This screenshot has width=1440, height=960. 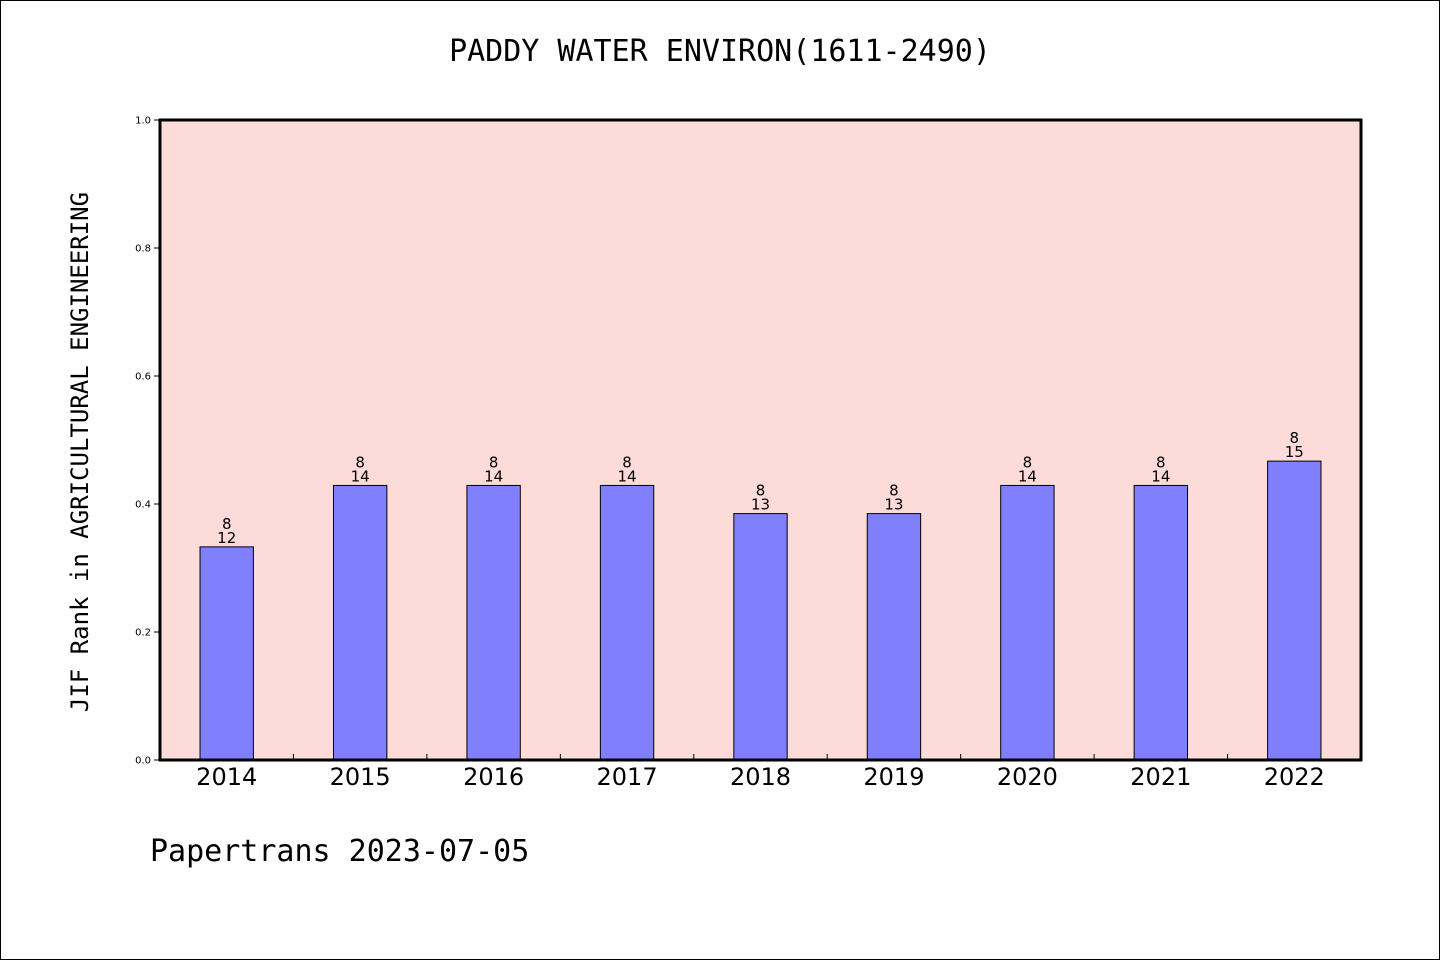 I want to click on bar-data-label: 15, so click(x=1294, y=452).